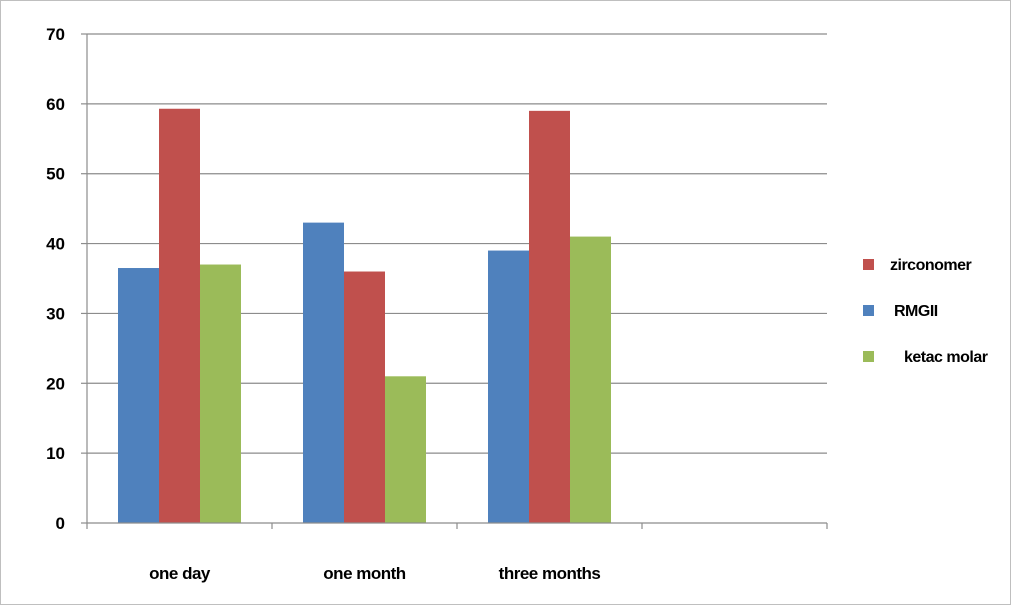 Image resolution: width=1011 pixels, height=606 pixels. I want to click on x-tick-label: three months, so click(550, 573).